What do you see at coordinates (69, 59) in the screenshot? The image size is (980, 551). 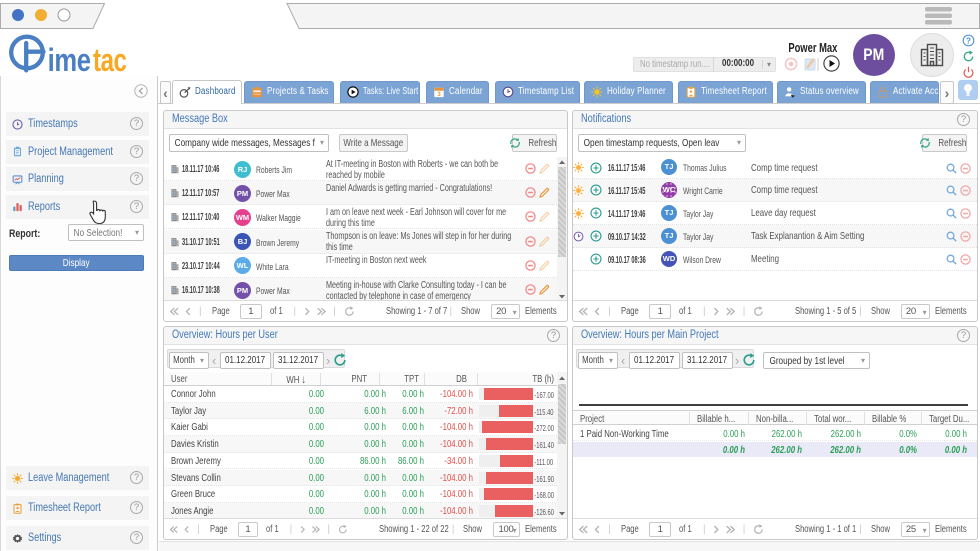 I see `svg-text: ime` at bounding box center [69, 59].